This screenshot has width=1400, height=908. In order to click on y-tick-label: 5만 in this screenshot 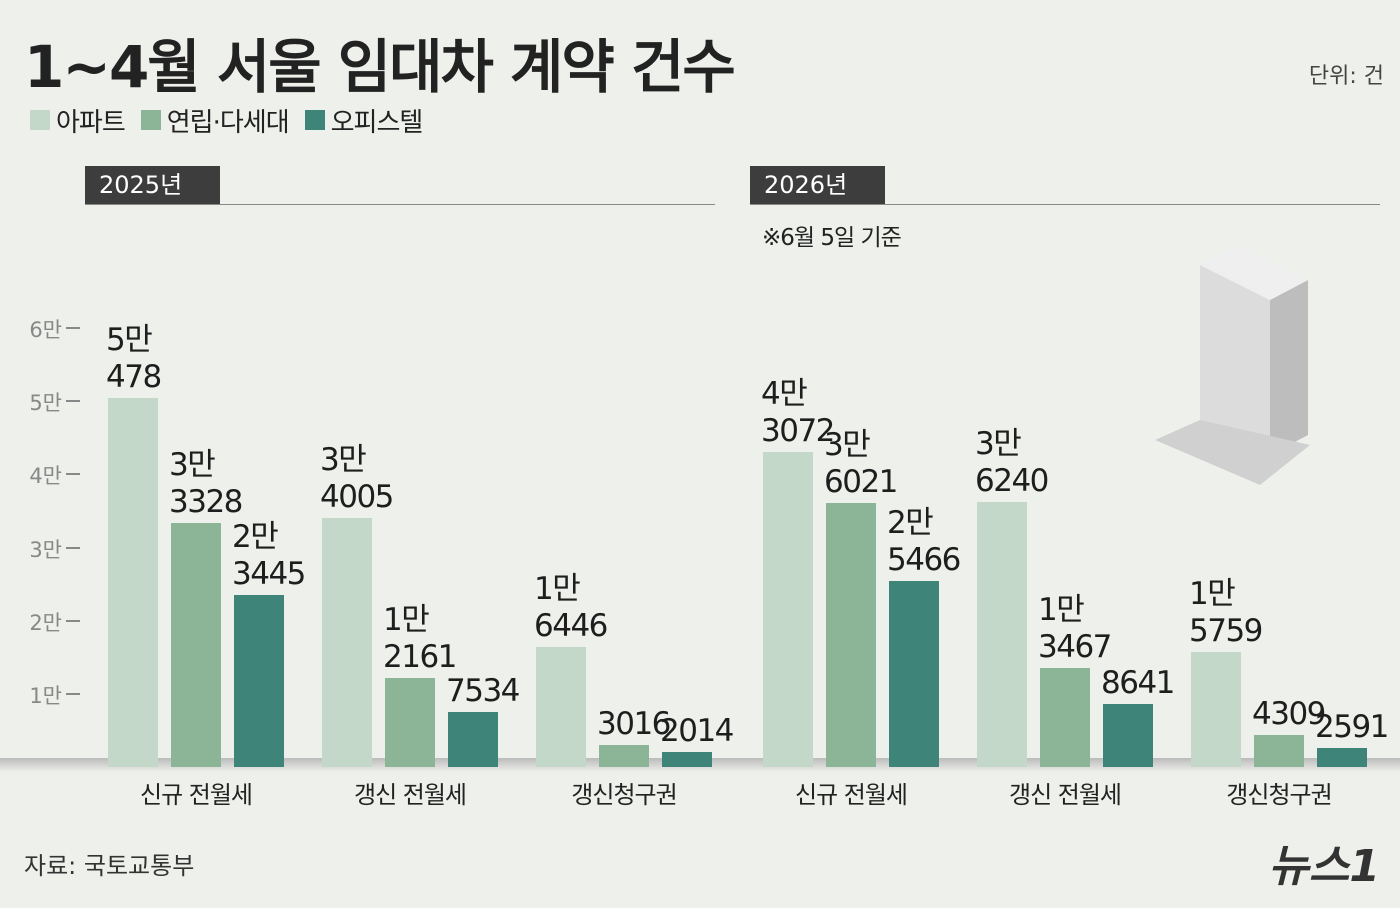, I will do `click(45, 403)`.